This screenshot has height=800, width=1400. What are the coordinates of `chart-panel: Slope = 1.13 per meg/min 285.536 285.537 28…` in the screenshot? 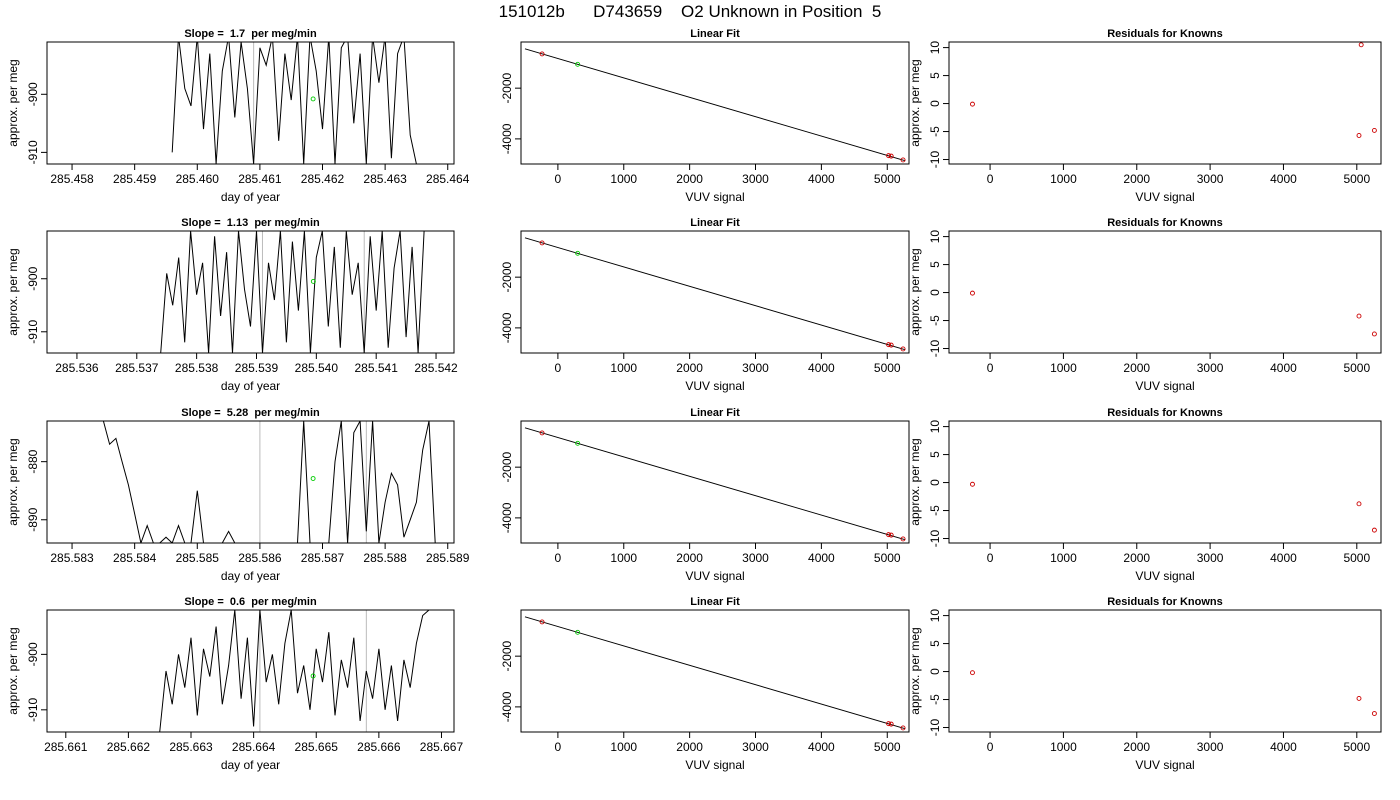 It's located at (232, 305).